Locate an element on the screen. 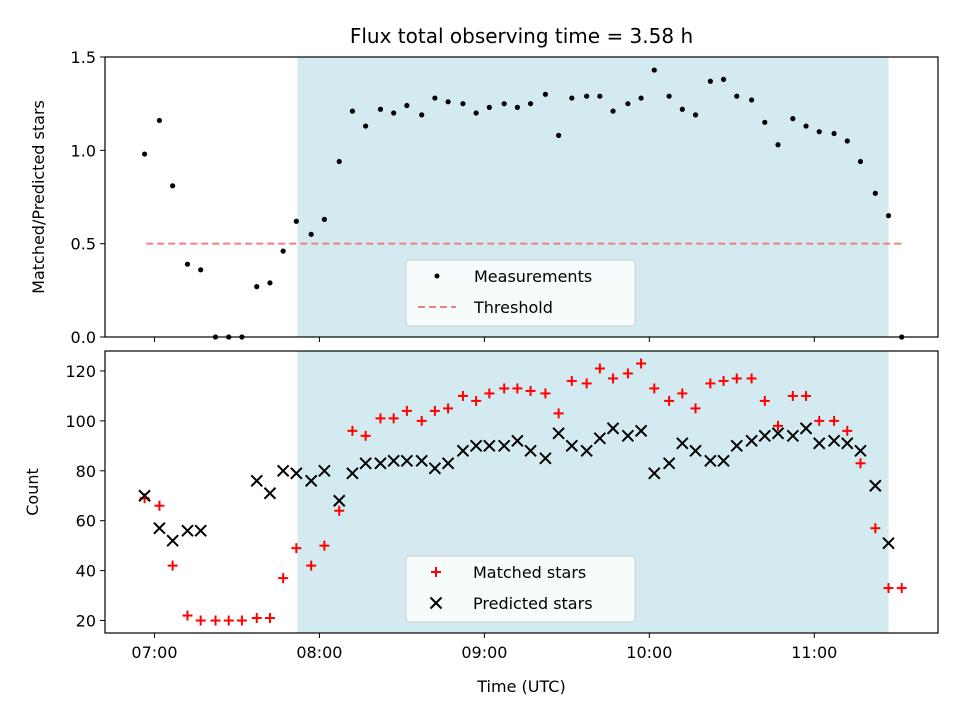 The image size is (960, 720). ratio-legend: Measurements Threshold is located at coordinates (520, 293).